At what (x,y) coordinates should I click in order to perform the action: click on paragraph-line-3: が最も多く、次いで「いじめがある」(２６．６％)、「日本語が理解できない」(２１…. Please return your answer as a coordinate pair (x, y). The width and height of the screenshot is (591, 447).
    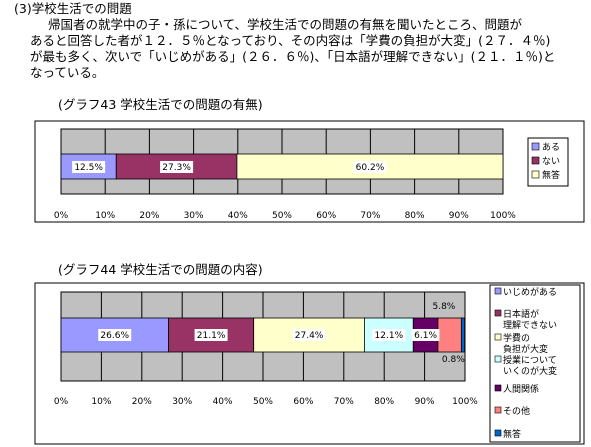
    Looking at the image, I should click on (293, 56).